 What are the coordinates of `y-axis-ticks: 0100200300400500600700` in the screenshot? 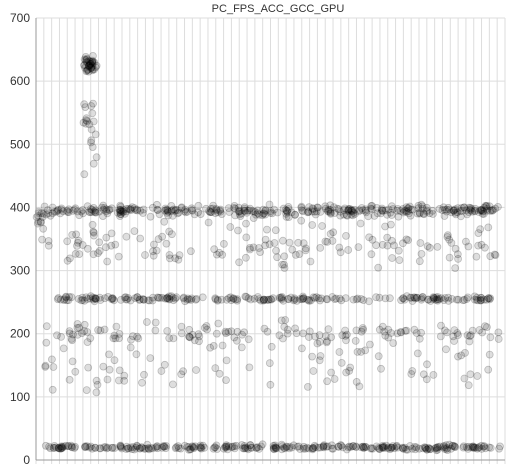 It's located at (20, 239).